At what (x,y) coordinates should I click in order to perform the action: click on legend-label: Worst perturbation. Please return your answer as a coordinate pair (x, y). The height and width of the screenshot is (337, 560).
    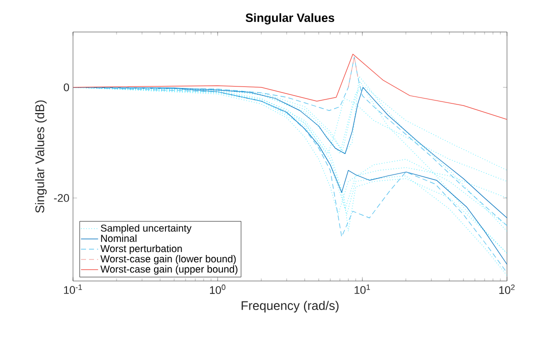
    Looking at the image, I should click on (141, 249).